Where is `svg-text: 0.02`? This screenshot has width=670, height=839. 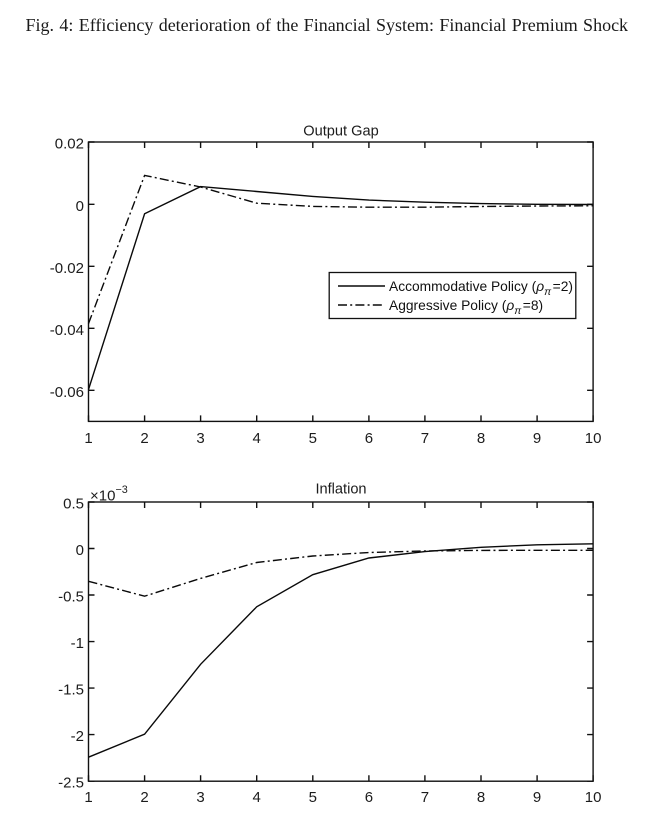
svg-text: 0.02 is located at coordinates (69, 144).